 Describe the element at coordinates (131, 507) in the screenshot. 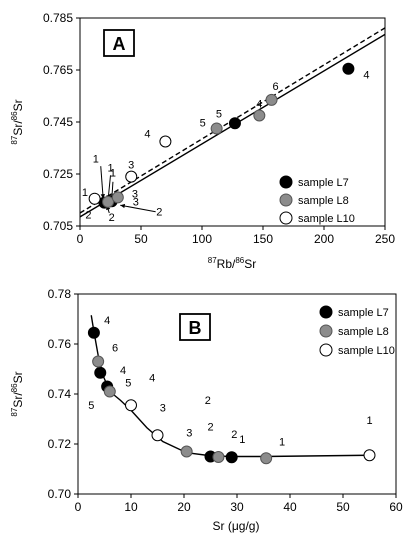

I see `x-tick-label: 10` at that location.